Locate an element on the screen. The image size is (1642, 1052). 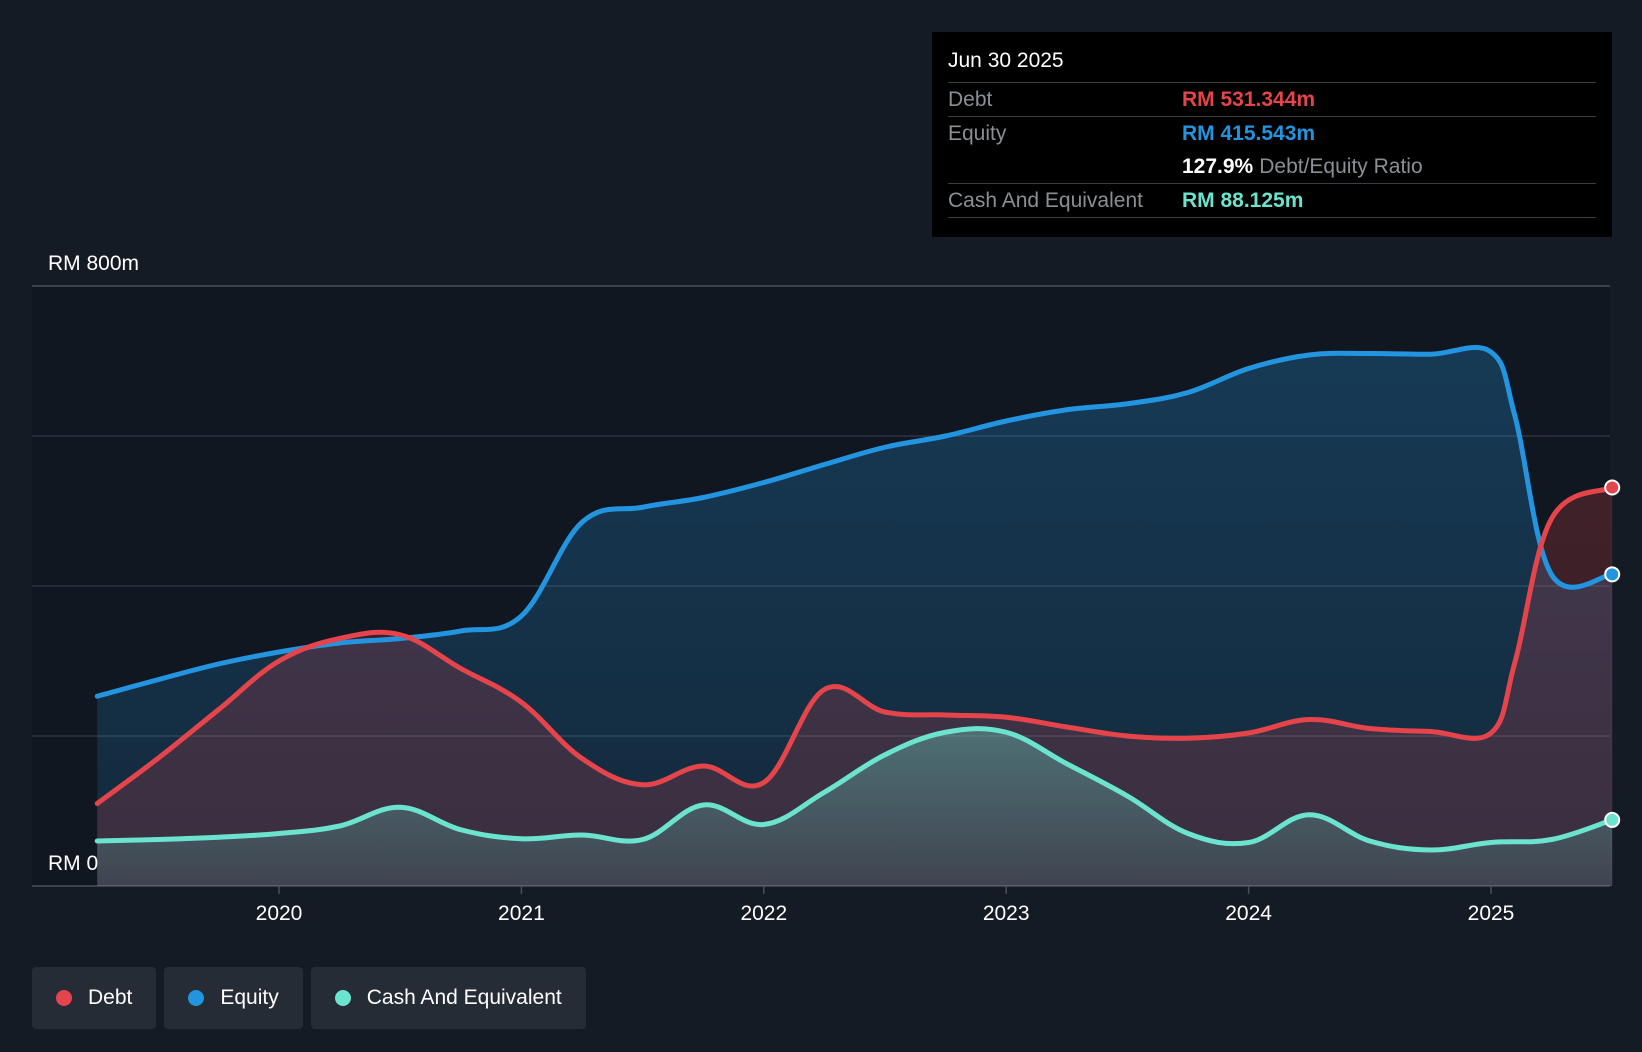
debt-dot-icon is located at coordinates (64, 998).